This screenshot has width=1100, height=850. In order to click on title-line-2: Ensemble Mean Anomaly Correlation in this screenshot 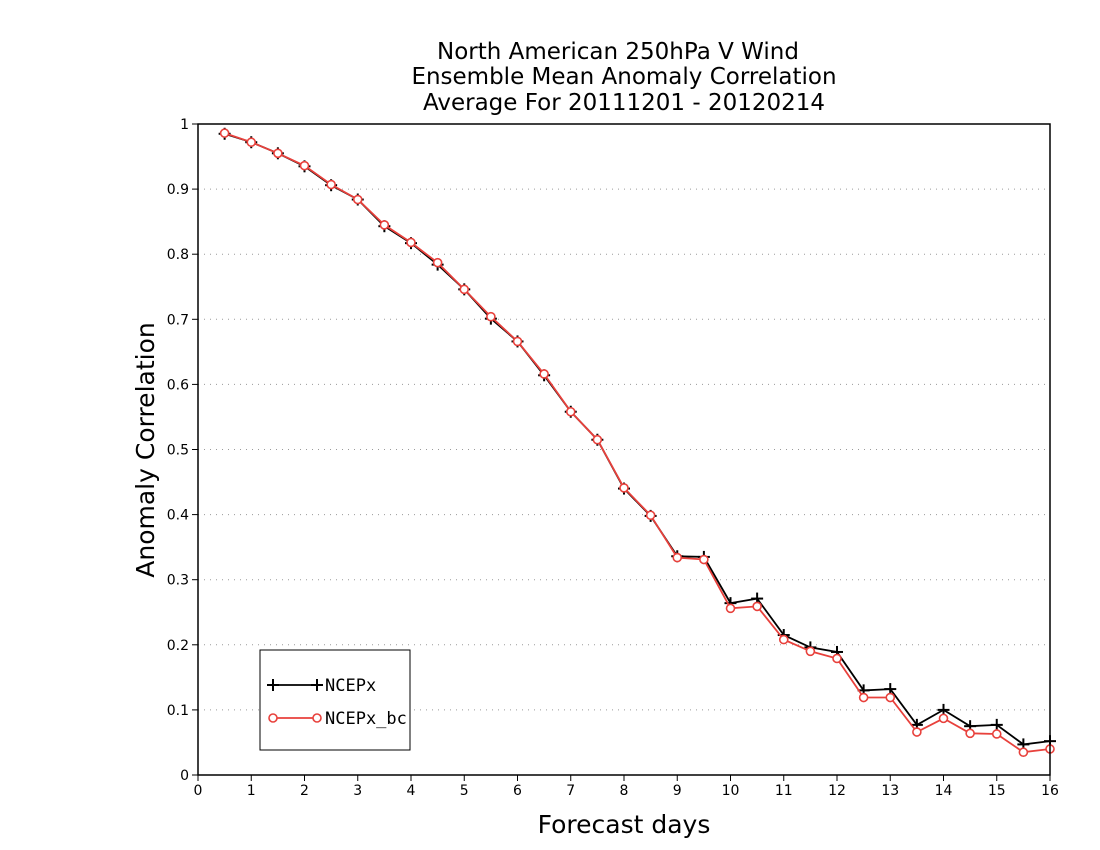, I will do `click(623, 77)`.